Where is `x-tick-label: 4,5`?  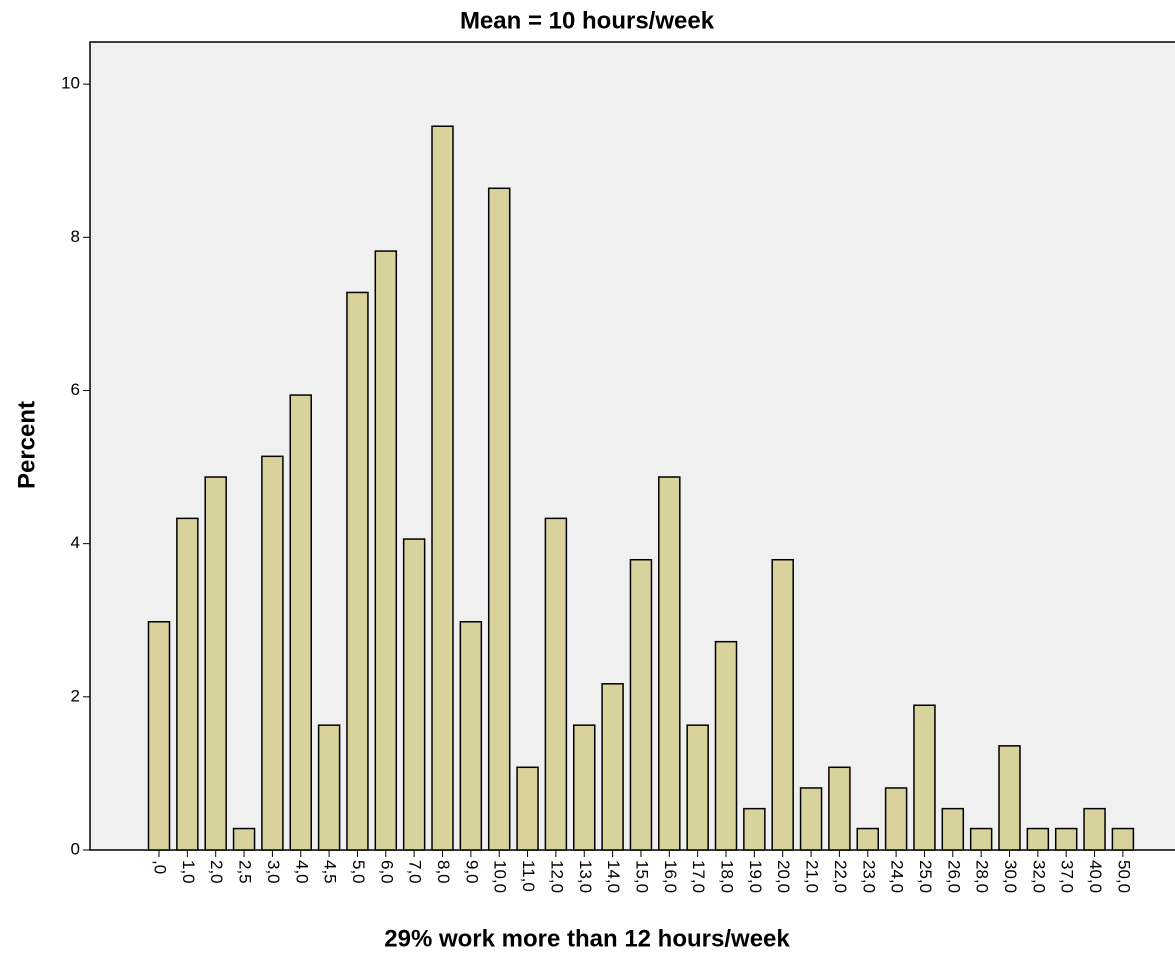
x-tick-label: 4,5 is located at coordinates (330, 872).